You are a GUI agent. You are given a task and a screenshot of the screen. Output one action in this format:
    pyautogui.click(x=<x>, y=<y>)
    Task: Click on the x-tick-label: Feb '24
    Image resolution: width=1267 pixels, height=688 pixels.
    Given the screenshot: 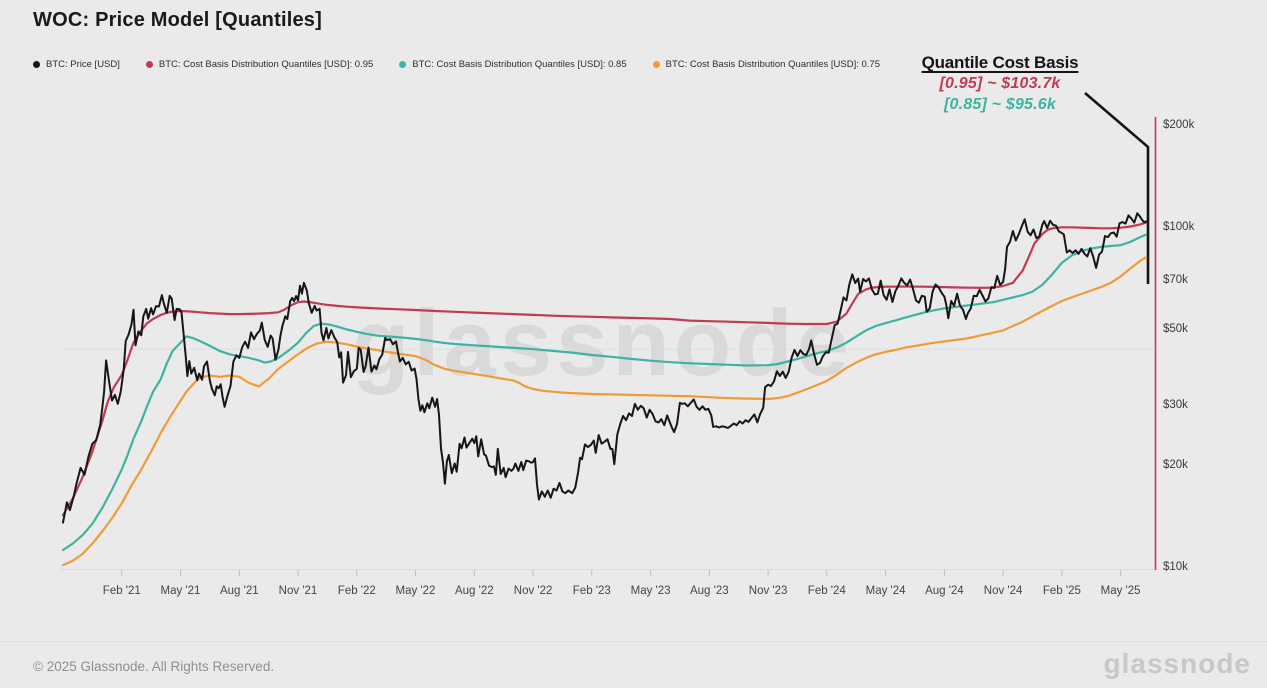 What is the action you would take?
    pyautogui.click(x=826, y=591)
    